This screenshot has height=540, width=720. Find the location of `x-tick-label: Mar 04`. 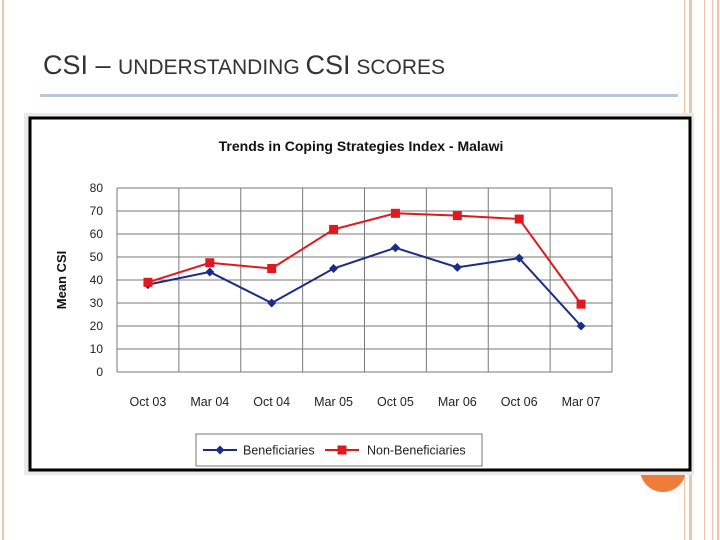

x-tick-label: Mar 04 is located at coordinates (209, 402).